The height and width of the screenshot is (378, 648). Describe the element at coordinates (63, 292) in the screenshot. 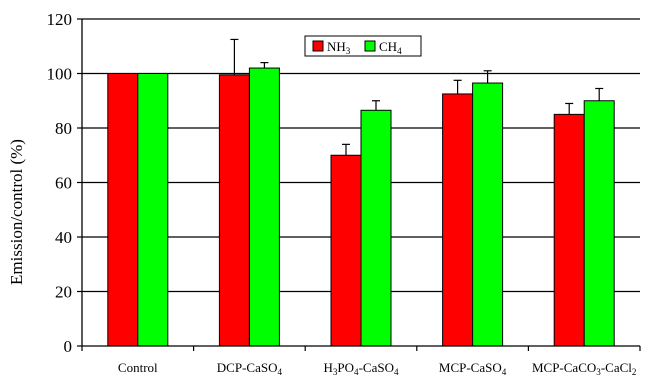

I see `y-tick-label: 20` at that location.